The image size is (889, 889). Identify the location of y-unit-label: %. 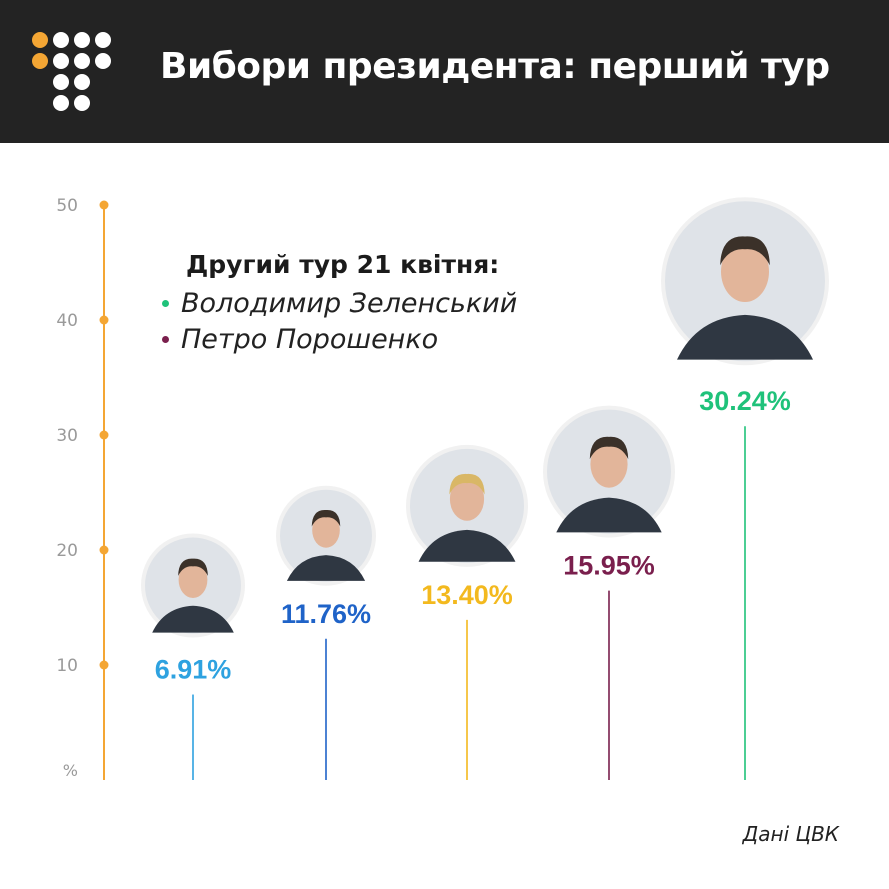
(70, 770).